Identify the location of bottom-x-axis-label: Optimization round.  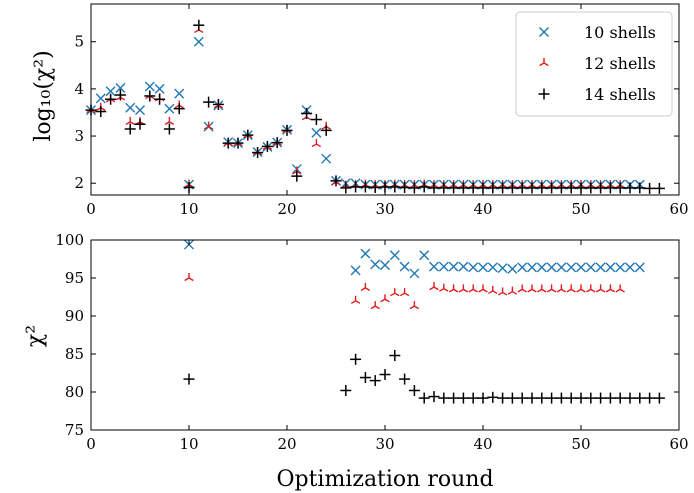
(384, 479).